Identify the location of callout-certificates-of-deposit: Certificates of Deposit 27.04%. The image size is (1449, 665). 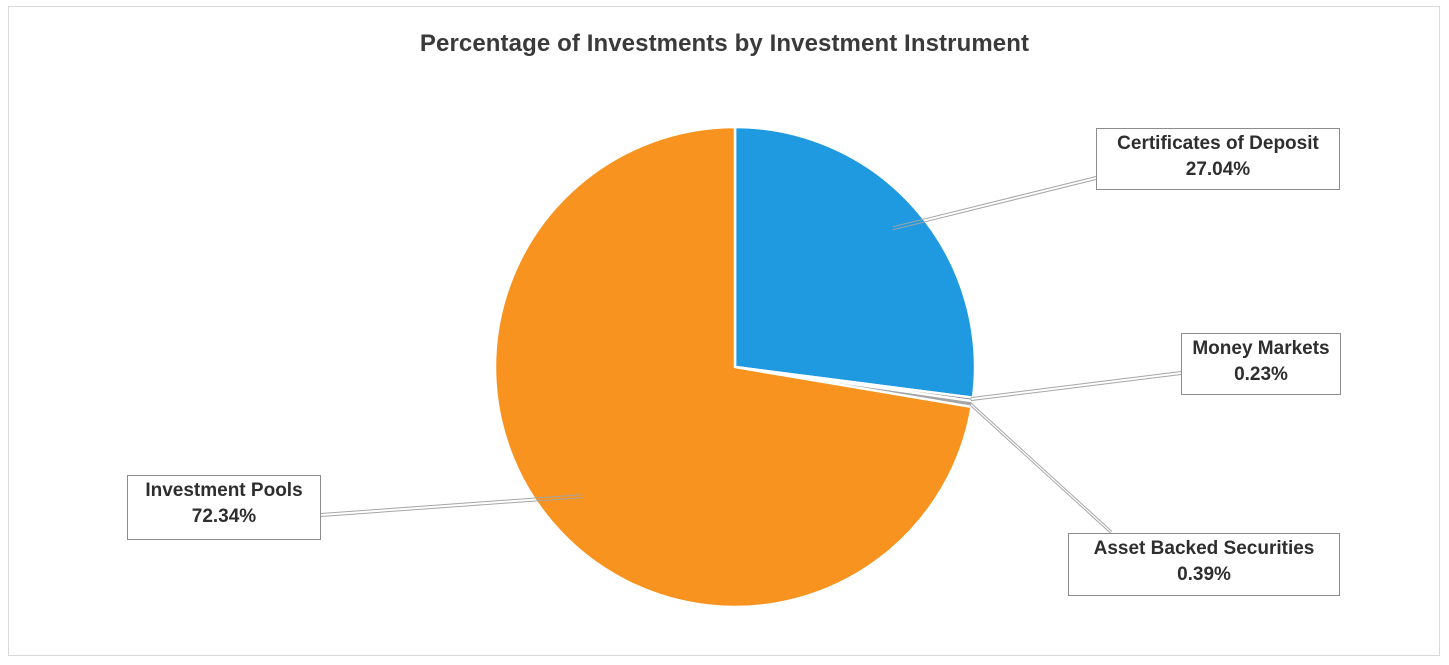
(1218, 159).